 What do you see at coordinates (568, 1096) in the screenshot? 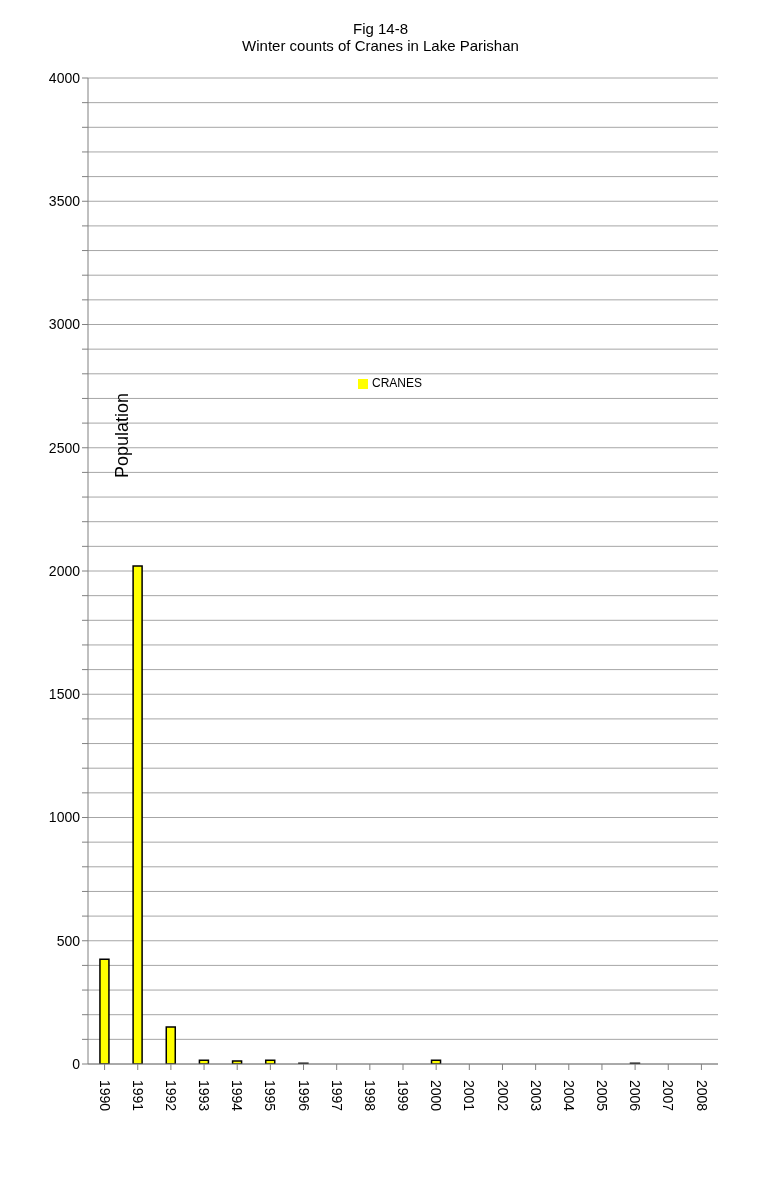
I see `x-tick-label: 2004` at bounding box center [568, 1096].